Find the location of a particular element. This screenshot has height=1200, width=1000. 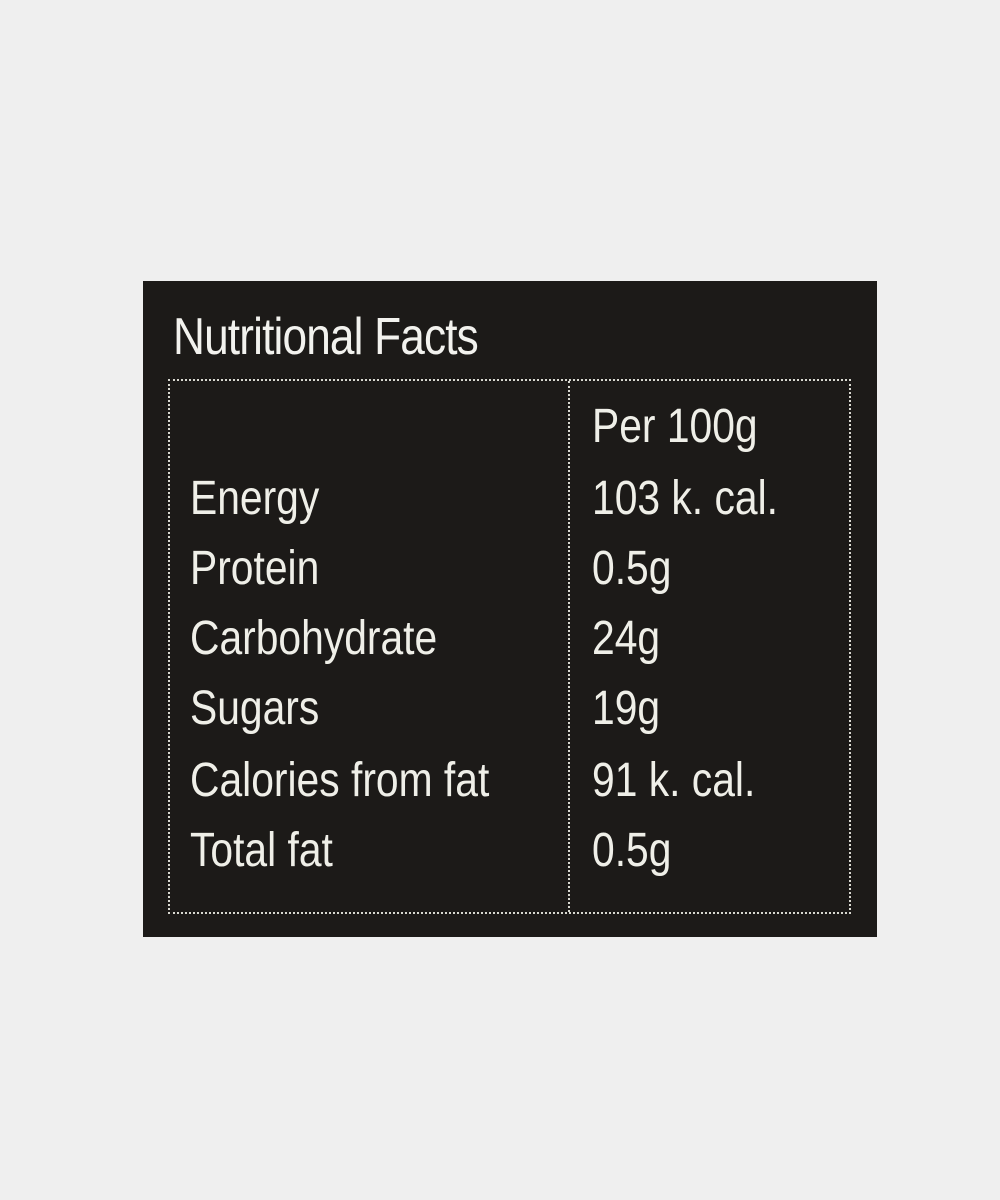

per-100g-header: Per 100g is located at coordinates (675, 426).